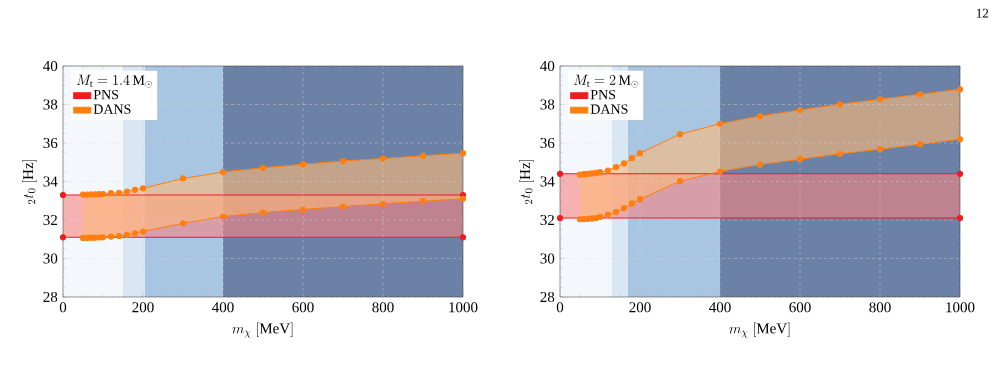 Image resolution: width=1006 pixels, height=388 pixels. I want to click on legend-title: $M_\mathrm{t} = 1.4\,\mathrm{M}_\odot$, so click(114, 81).